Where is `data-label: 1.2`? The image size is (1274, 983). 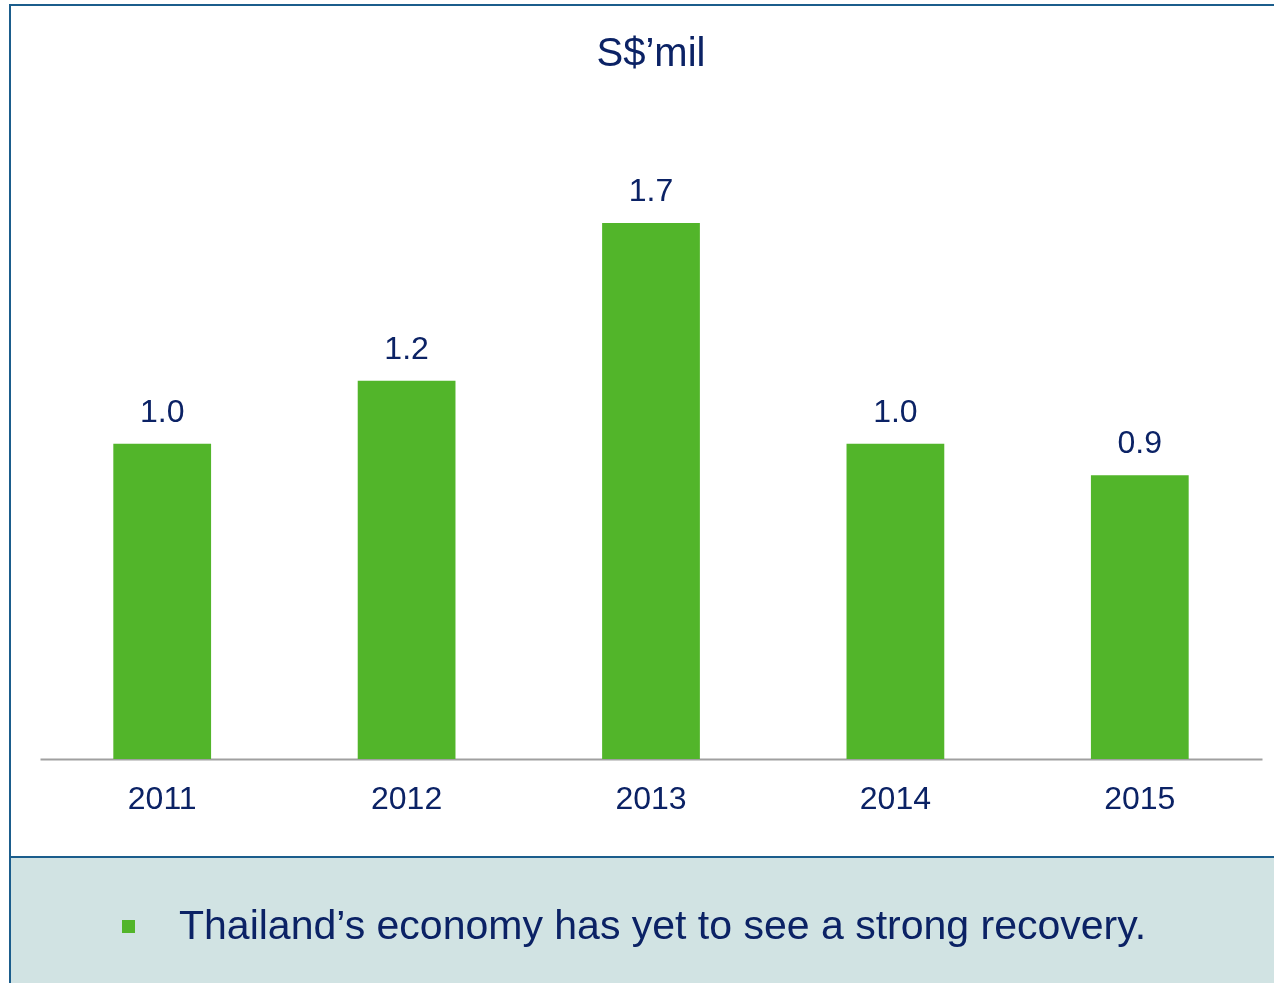
data-label: 1.2 is located at coordinates (406, 347).